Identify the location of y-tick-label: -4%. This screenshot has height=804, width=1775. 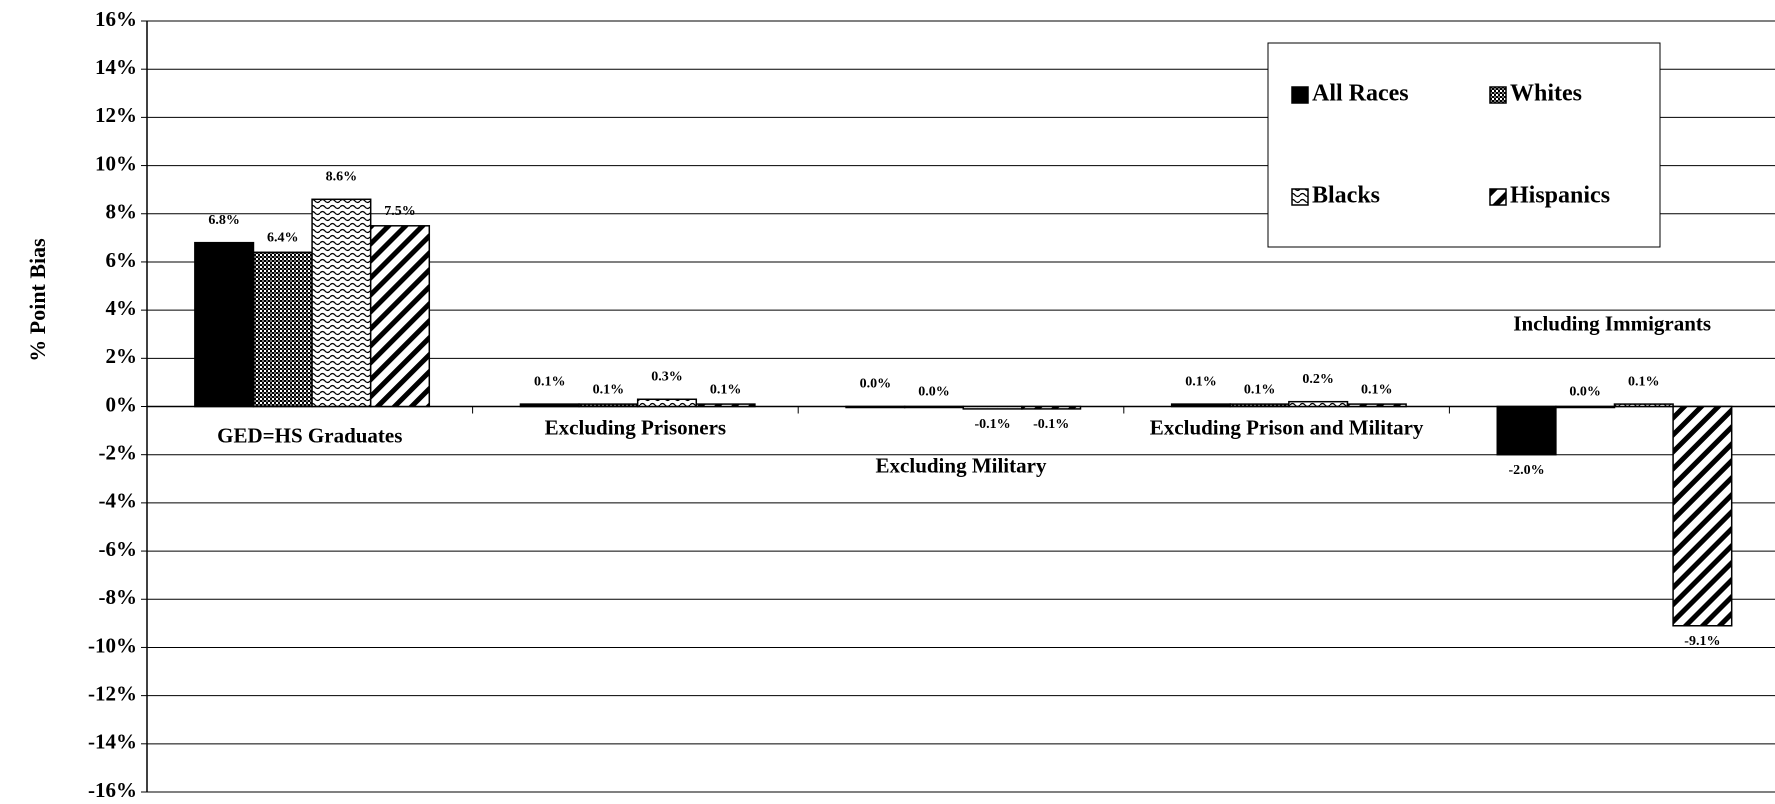
(118, 501).